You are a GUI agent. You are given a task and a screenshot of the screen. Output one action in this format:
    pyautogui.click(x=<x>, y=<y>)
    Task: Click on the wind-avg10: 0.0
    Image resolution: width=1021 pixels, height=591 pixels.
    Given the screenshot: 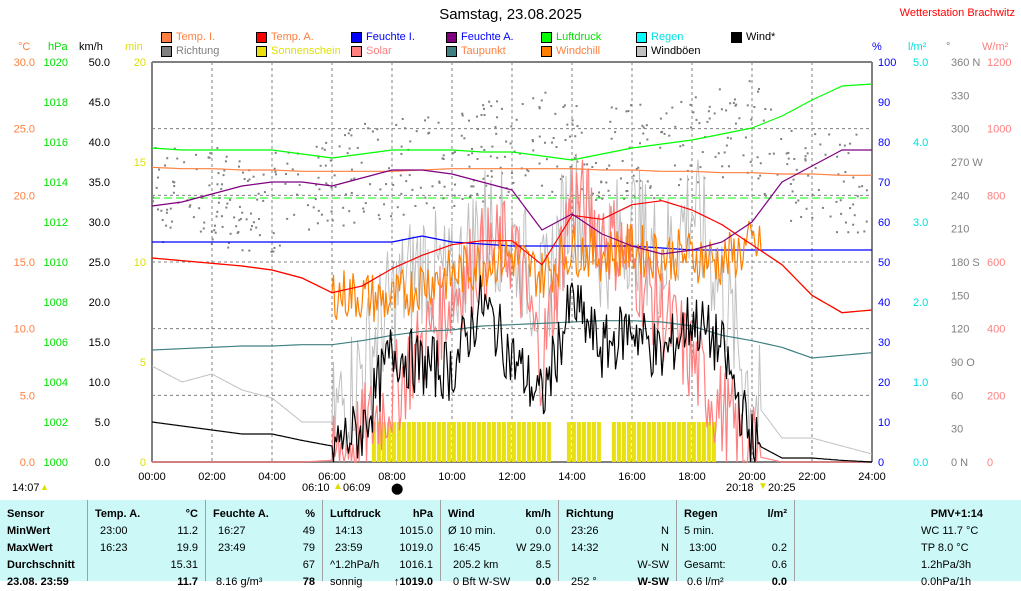 What is the action you would take?
    pyautogui.click(x=543, y=531)
    